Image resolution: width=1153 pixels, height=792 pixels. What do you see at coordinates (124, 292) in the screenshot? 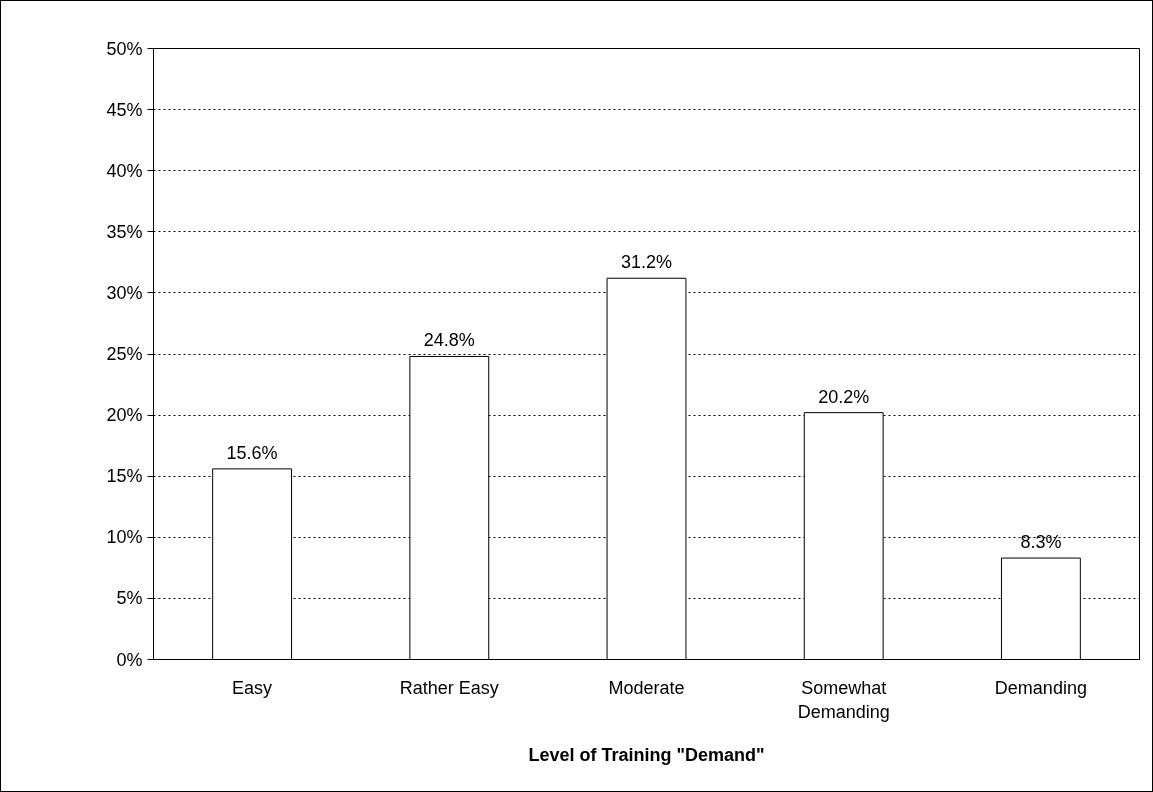
I see `y-tick-label: 30%` at bounding box center [124, 292].